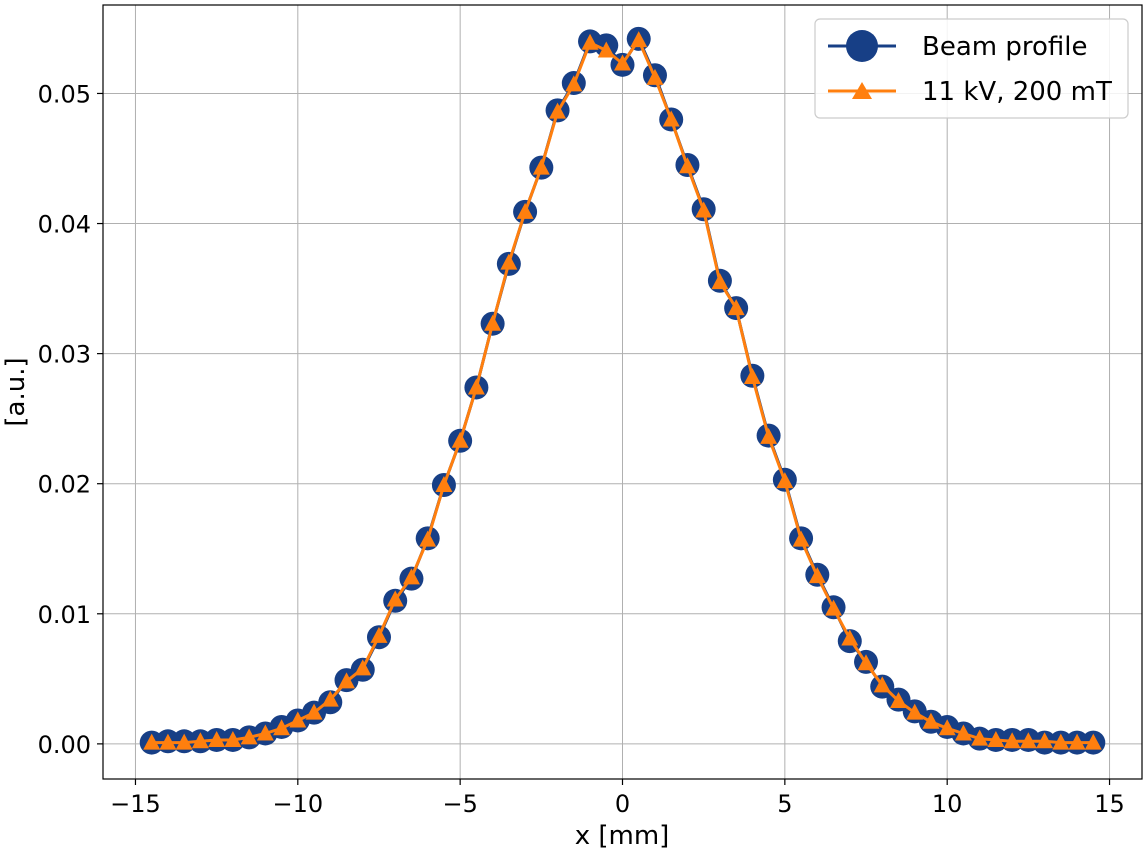  I want to click on x-tick-label: −15, so click(135, 804).